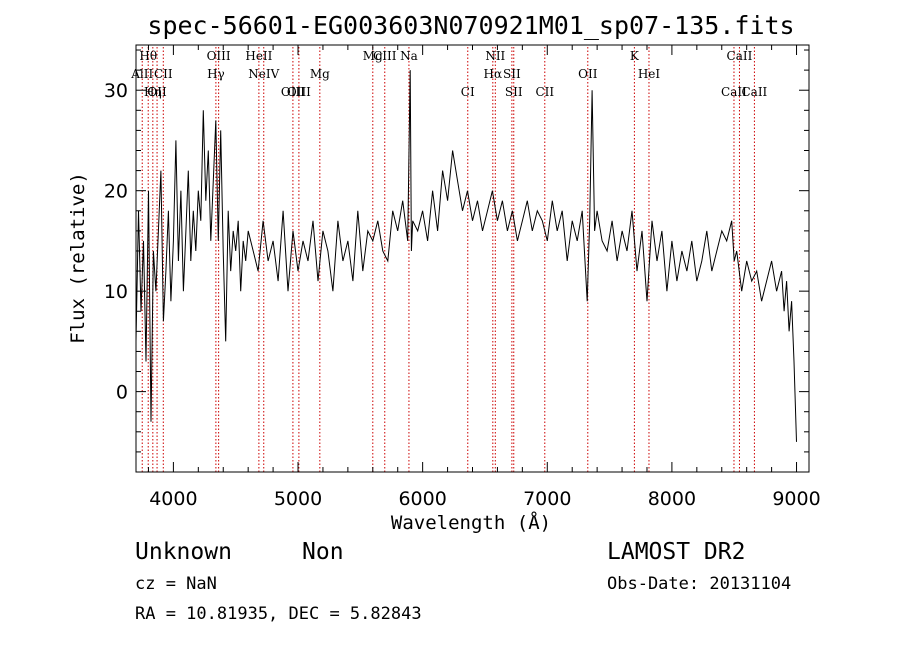  Describe the element at coordinates (116, 292) in the screenshot. I see `y-tick-label: 10` at that location.